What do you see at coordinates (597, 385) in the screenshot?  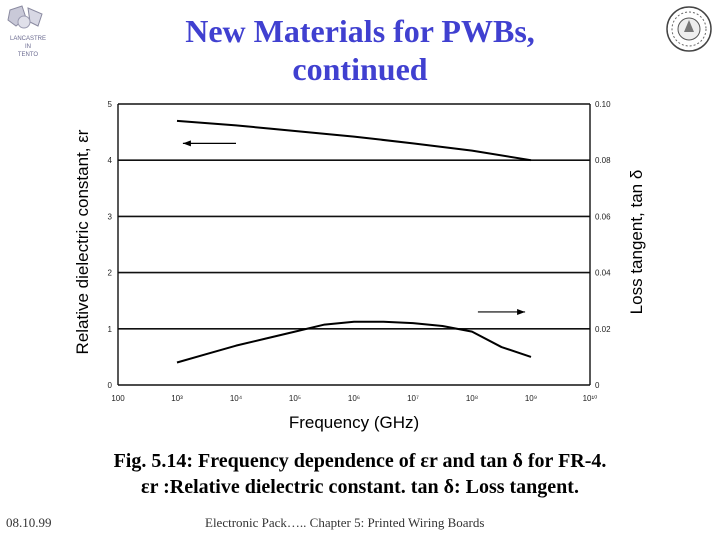 I see `y2-tick-label: 0` at bounding box center [597, 385].